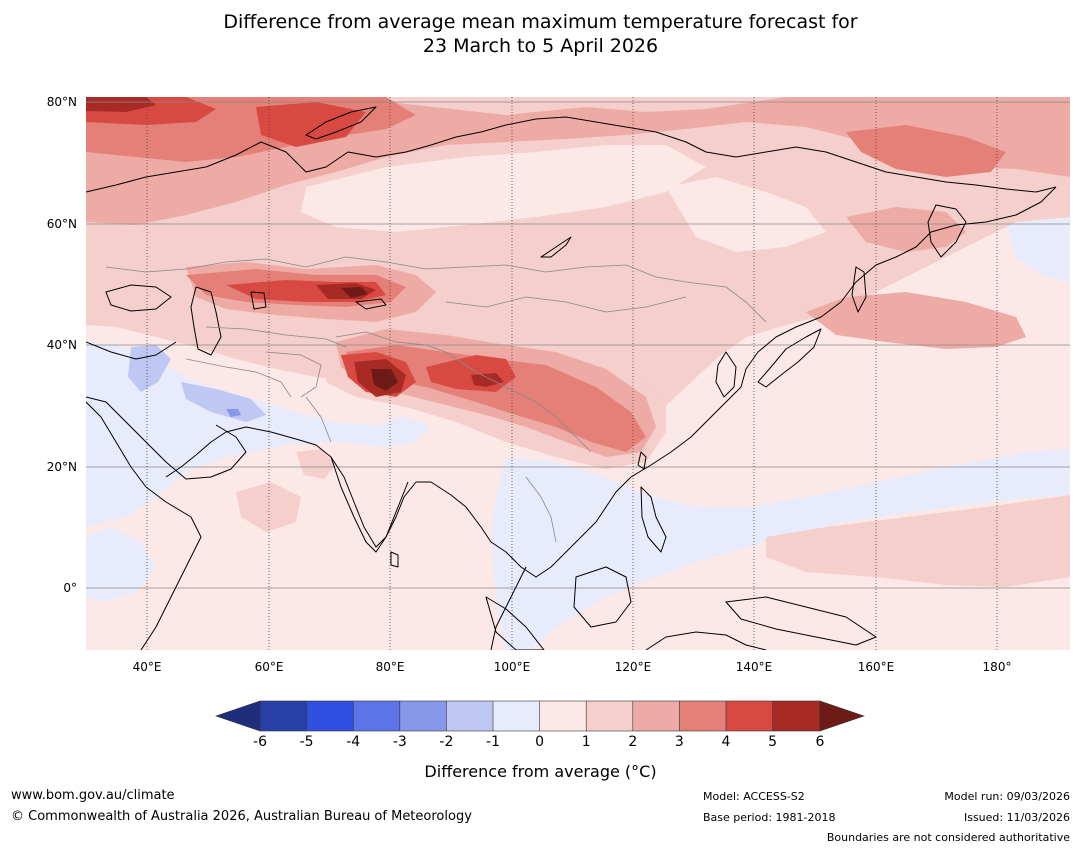 This screenshot has width=1081, height=850. What do you see at coordinates (789, 358) in the screenshot?
I see `coastline-japan` at bounding box center [789, 358].